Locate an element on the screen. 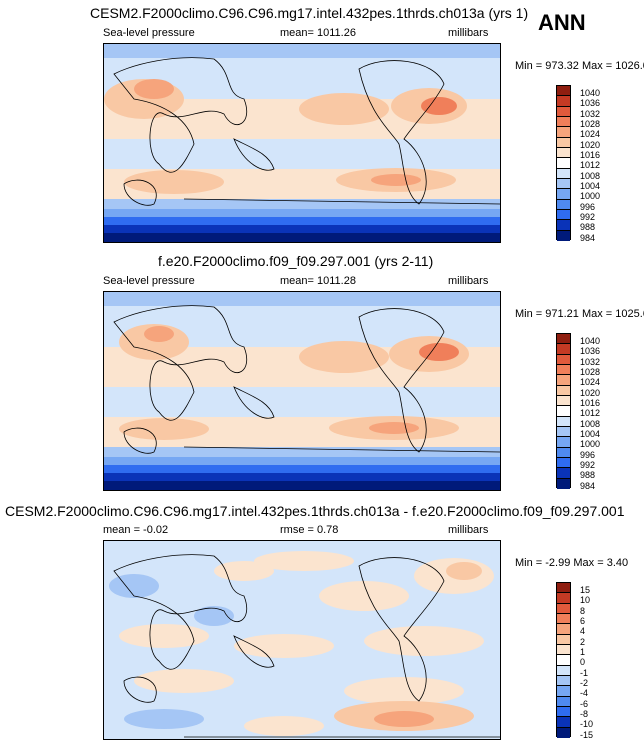 This screenshot has width=644, height=747. panel2-variable-label: Sea-level pressure is located at coordinates (149, 281).